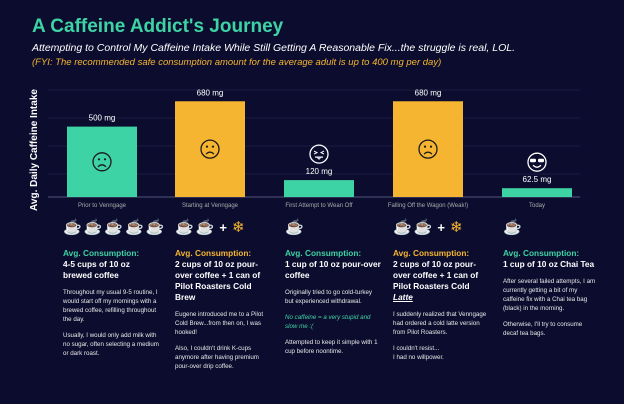 This screenshot has height=404, width=624. What do you see at coordinates (318, 206) in the screenshot?
I see `category-label: First Attempt to Wean Off` at bounding box center [318, 206].